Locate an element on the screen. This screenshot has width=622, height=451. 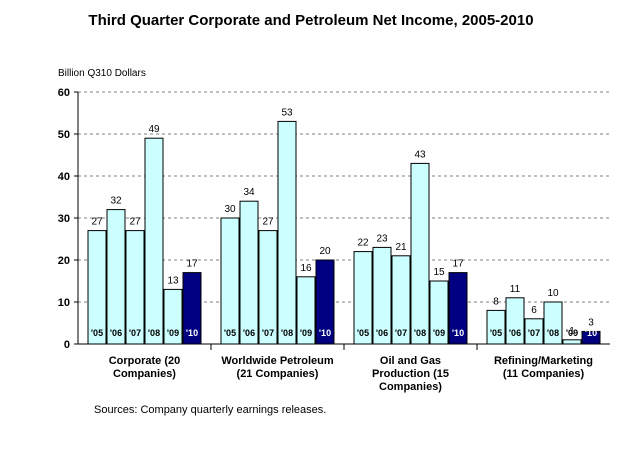
data-label: 23 is located at coordinates (382, 238).